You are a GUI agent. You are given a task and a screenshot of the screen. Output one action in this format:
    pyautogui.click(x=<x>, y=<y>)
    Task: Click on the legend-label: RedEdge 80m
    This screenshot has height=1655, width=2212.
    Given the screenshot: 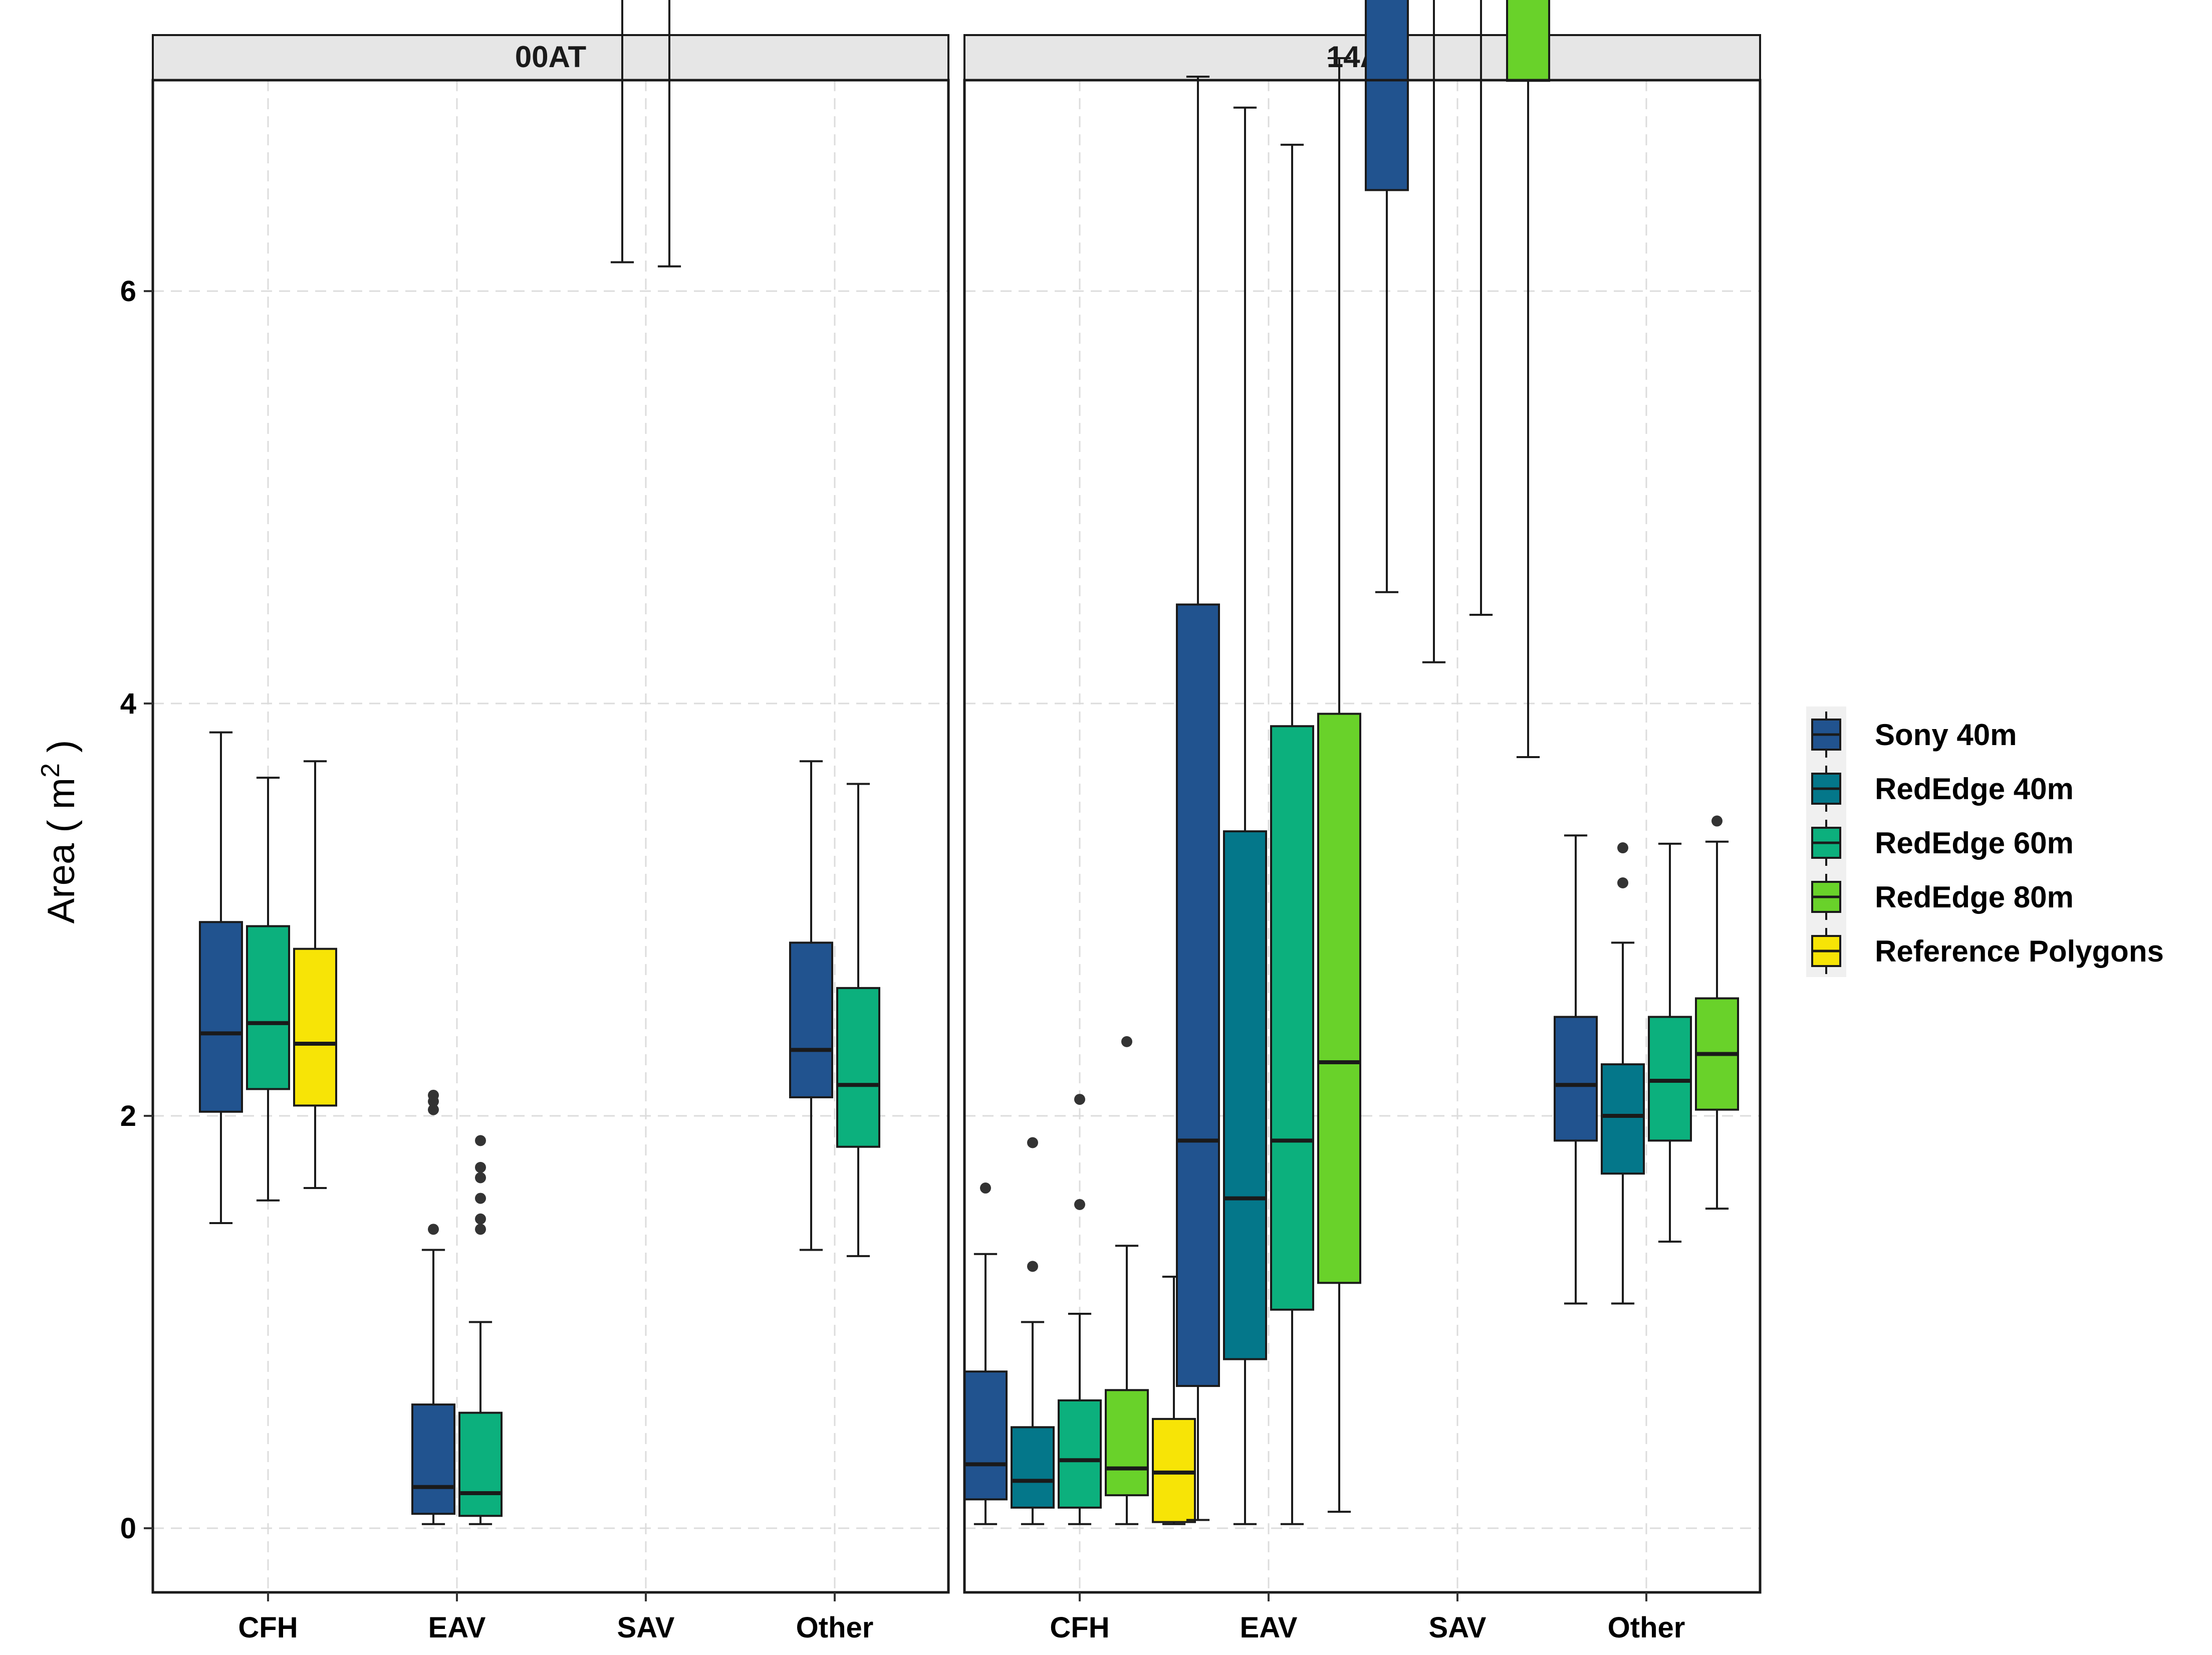 What is the action you would take?
    pyautogui.click(x=1975, y=897)
    